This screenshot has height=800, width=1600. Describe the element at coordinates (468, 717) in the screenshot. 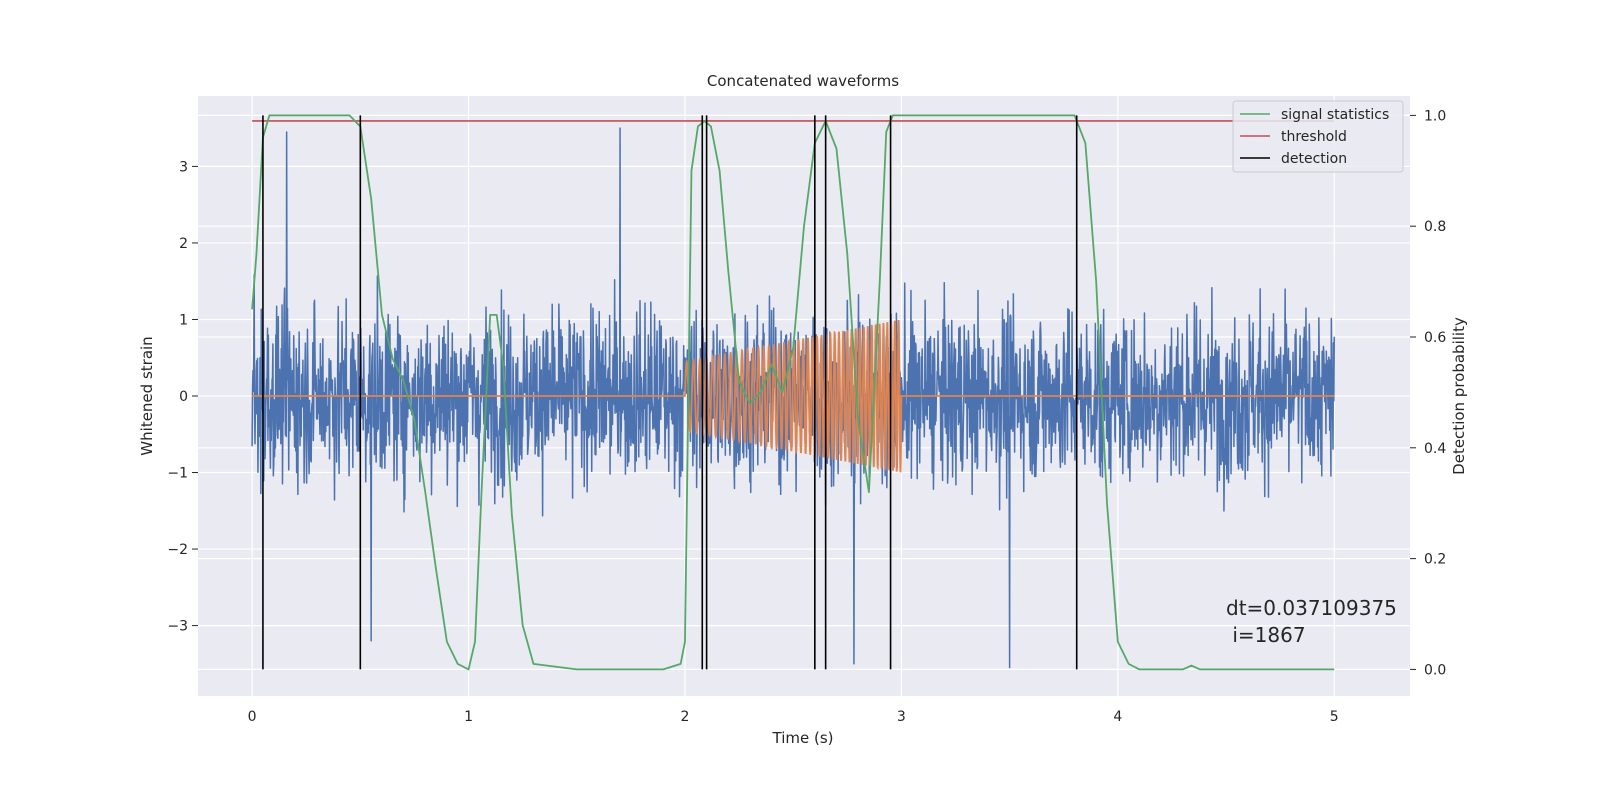

I see `x-tick-label: 1` at that location.